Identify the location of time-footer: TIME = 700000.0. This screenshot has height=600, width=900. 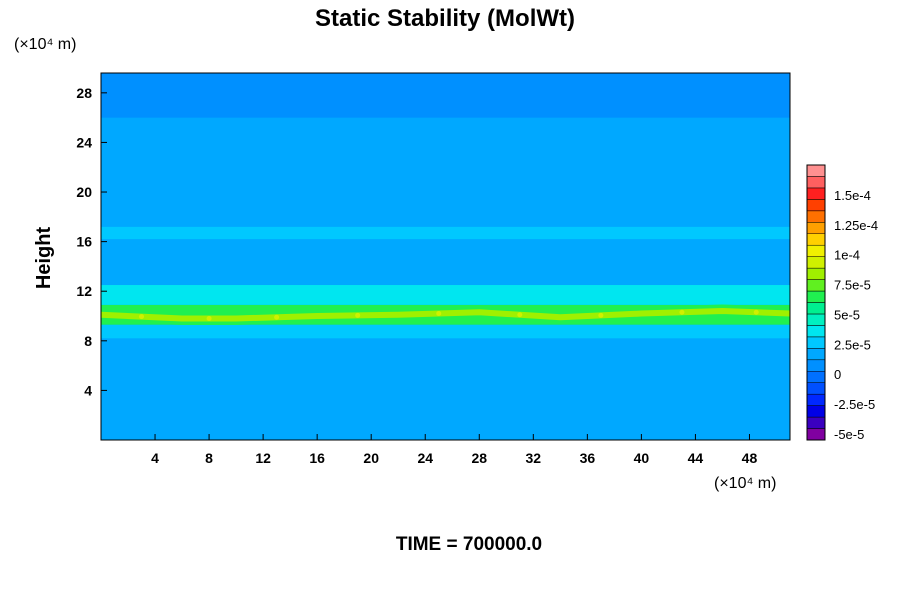
(469, 544).